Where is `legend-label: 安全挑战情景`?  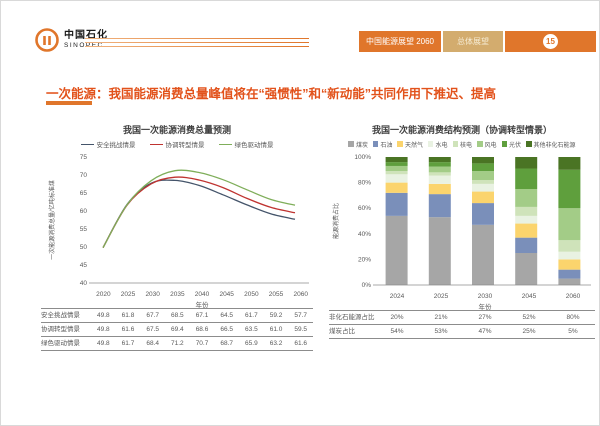 legend-label: 安全挑战情景 is located at coordinates (116, 145).